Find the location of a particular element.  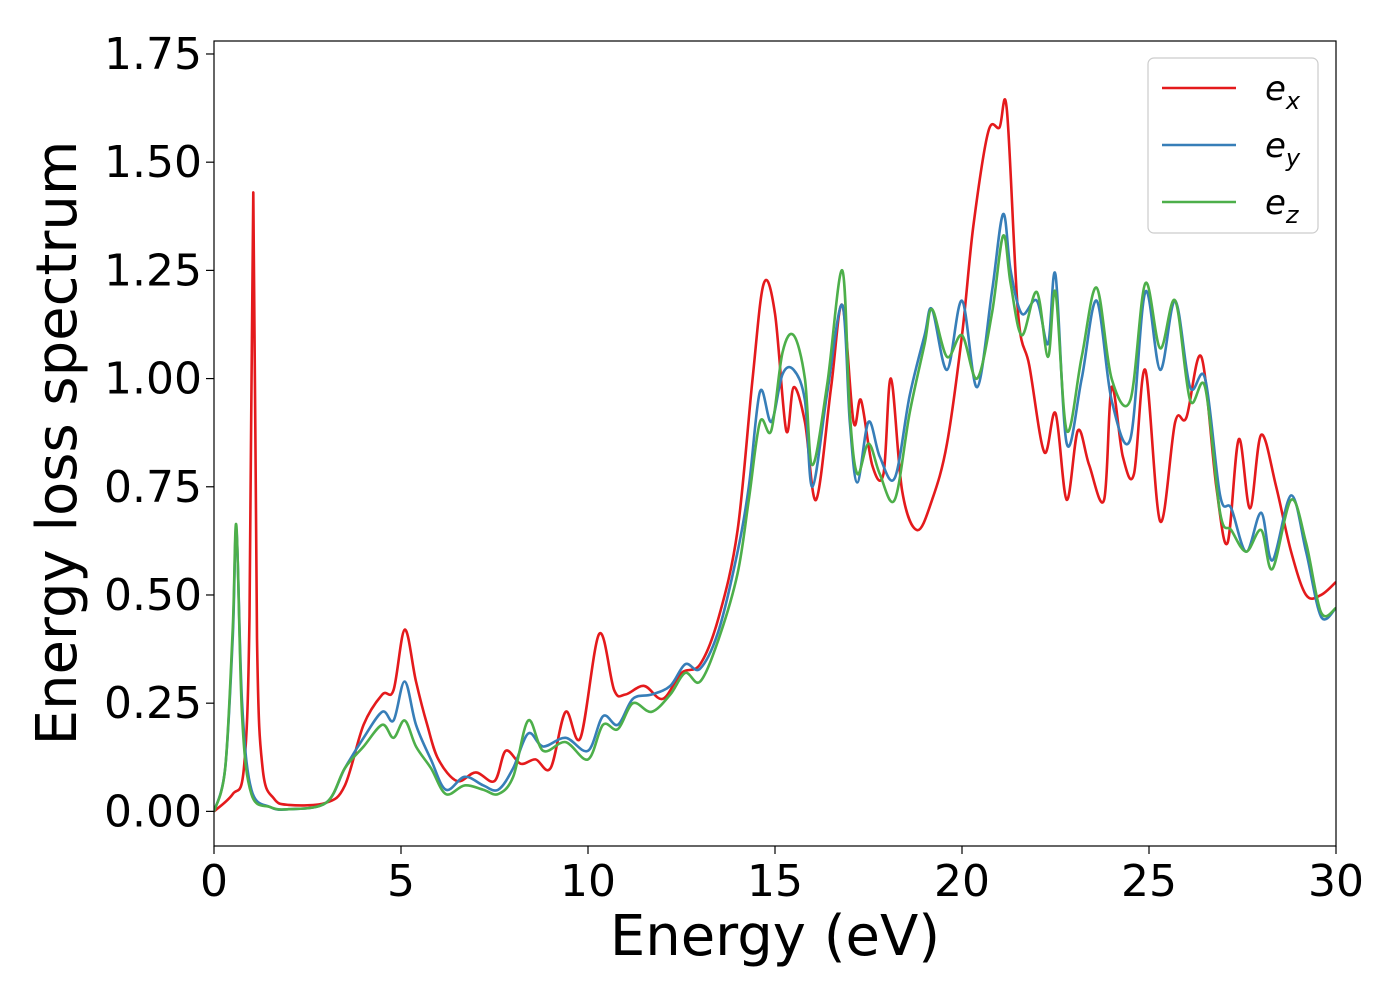

x-tick-label: 15 is located at coordinates (775, 881).